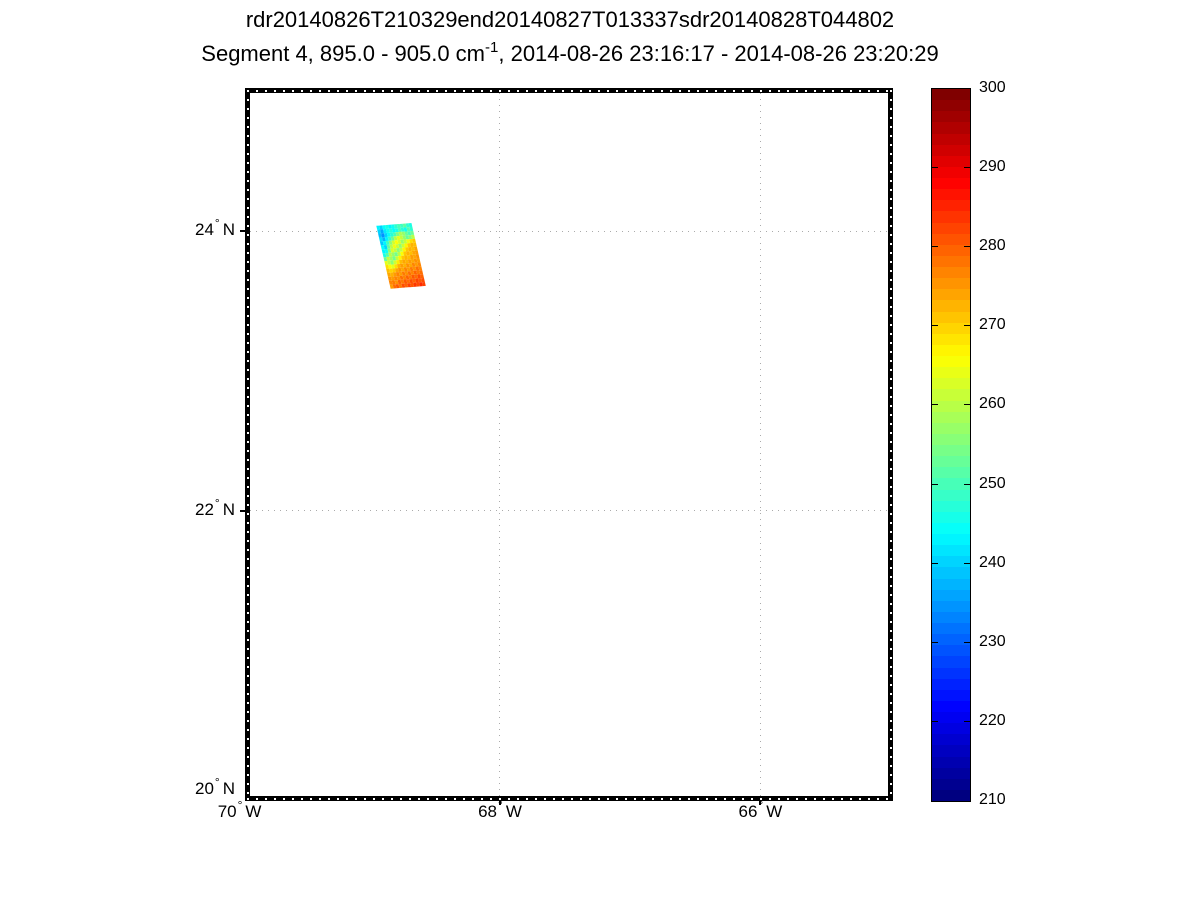  Describe the element at coordinates (423, 284) in the screenshot. I see `swath-cell` at that location.